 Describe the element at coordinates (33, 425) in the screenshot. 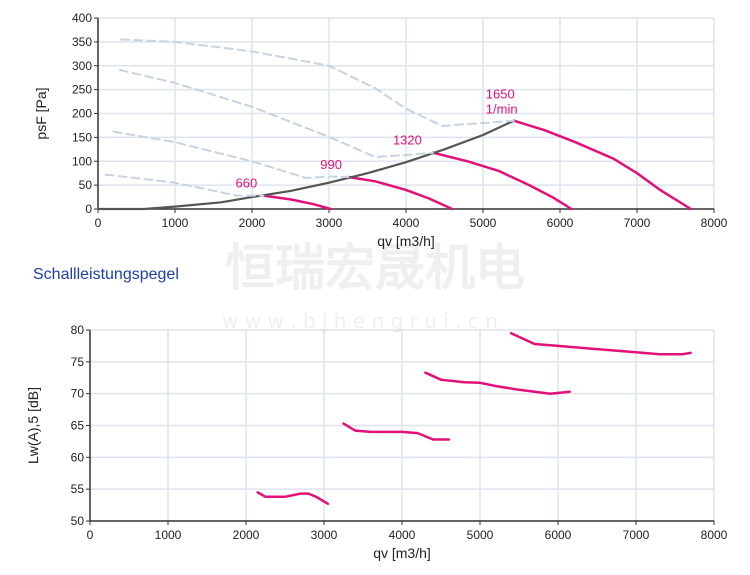

I see `y-axis-label: Lw(A),5 [dB]` at that location.